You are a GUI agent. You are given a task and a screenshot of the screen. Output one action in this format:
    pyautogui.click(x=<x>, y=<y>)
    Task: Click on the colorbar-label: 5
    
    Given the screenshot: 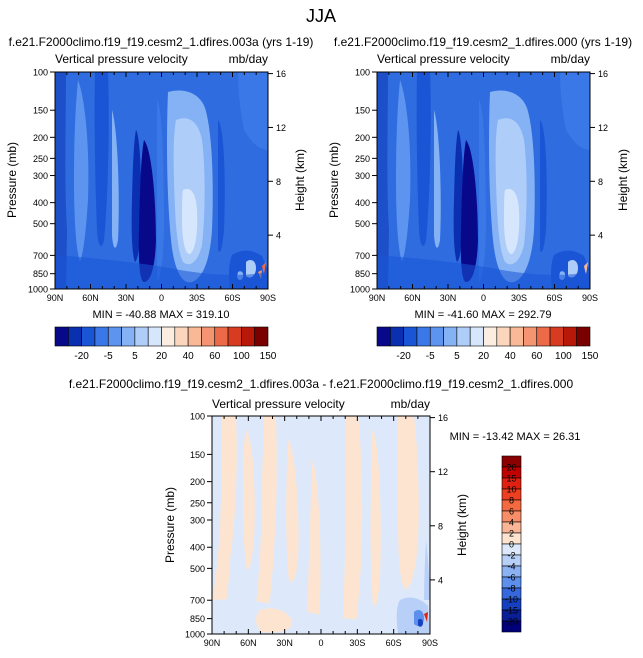 What is the action you would take?
    pyautogui.click(x=135, y=356)
    